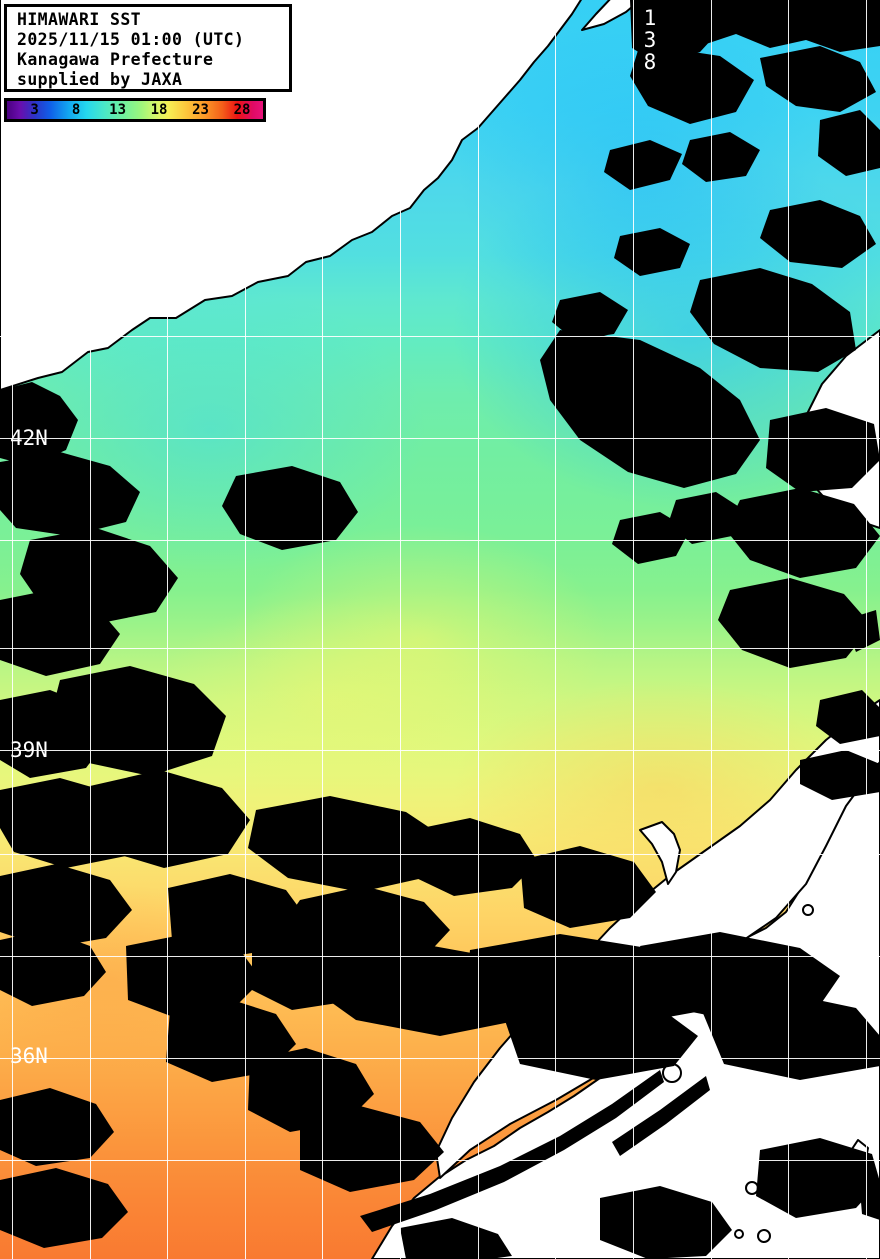 The height and width of the screenshot is (1259, 880). Describe the element at coordinates (242, 110) in the screenshot. I see `colorbar-tick-28: 28` at that location.